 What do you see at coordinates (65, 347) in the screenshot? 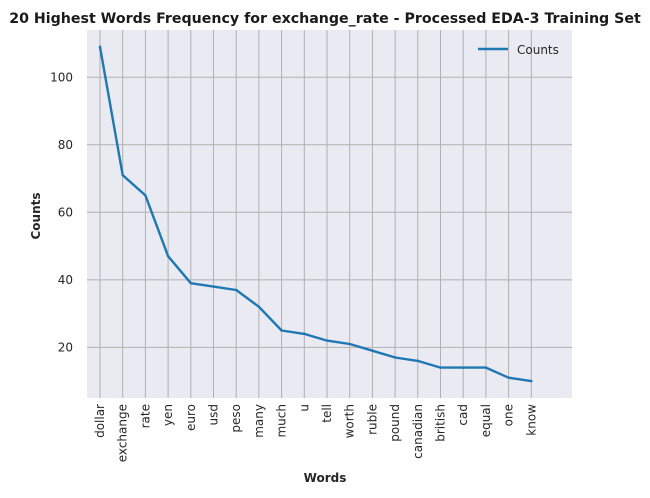
I see `y-tick-label: 20` at bounding box center [65, 347].